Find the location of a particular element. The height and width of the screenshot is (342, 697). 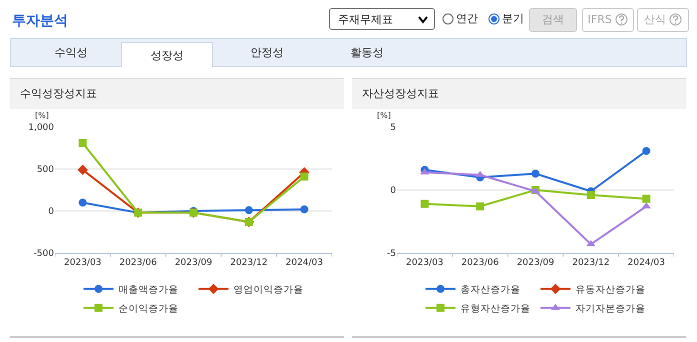

legend-label: 자기자본증가율 is located at coordinates (611, 309).